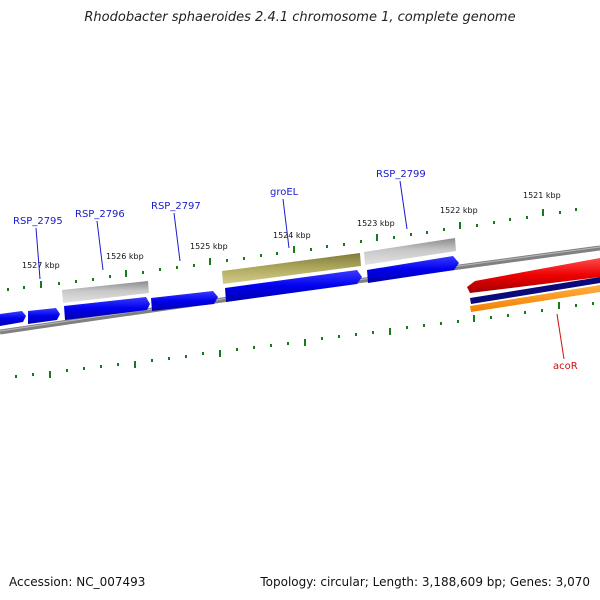 Image resolution: width=600 pixels, height=600 pixels. What do you see at coordinates (125, 256) in the screenshot?
I see `kbp-label-1526: 1526 kbp` at bounding box center [125, 256].